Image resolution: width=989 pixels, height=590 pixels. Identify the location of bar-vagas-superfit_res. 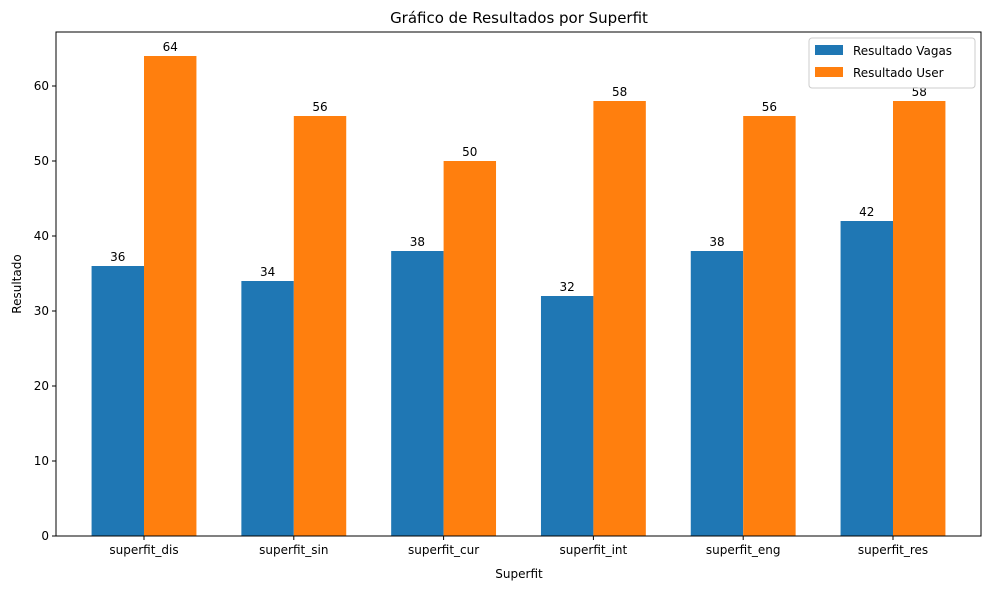
(866, 378).